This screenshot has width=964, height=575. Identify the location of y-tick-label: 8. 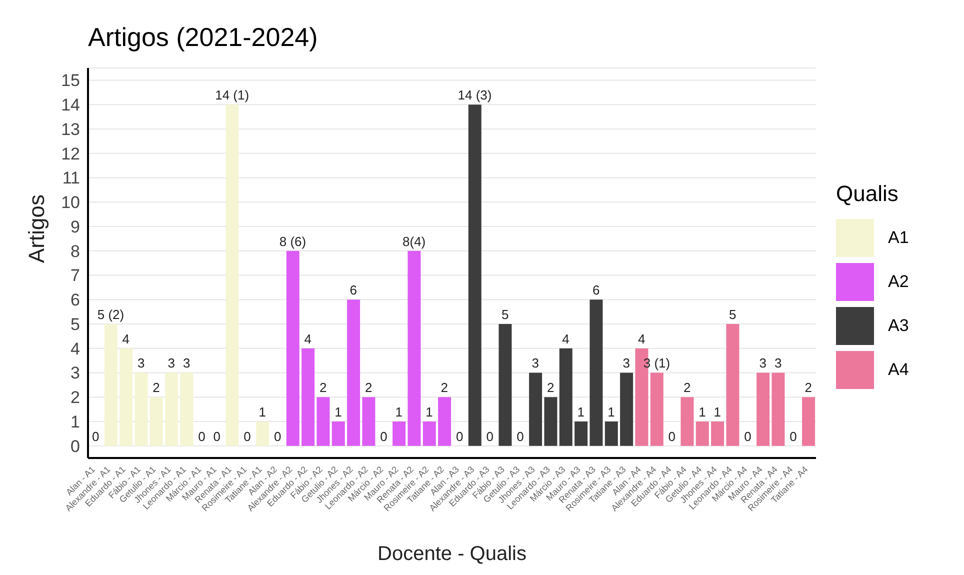
(75, 251).